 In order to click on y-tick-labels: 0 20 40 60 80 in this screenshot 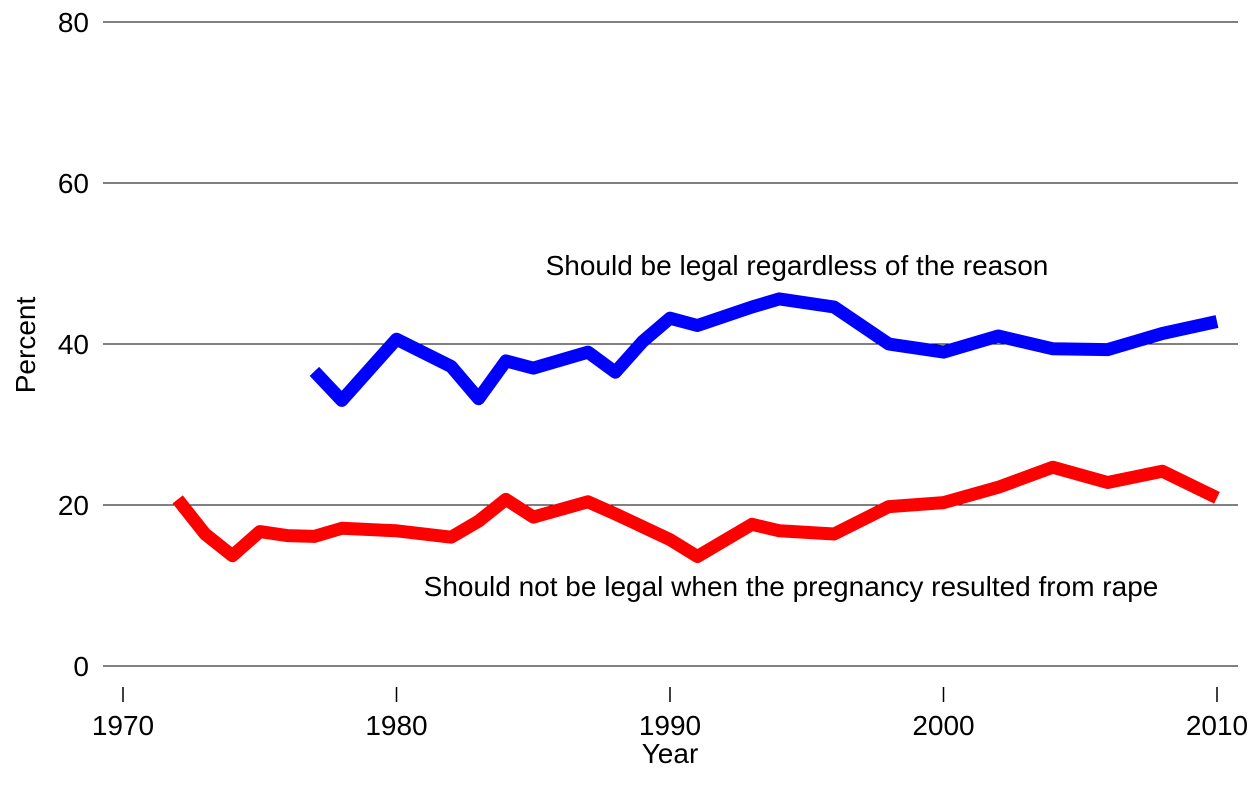, I will do `click(73, 344)`.